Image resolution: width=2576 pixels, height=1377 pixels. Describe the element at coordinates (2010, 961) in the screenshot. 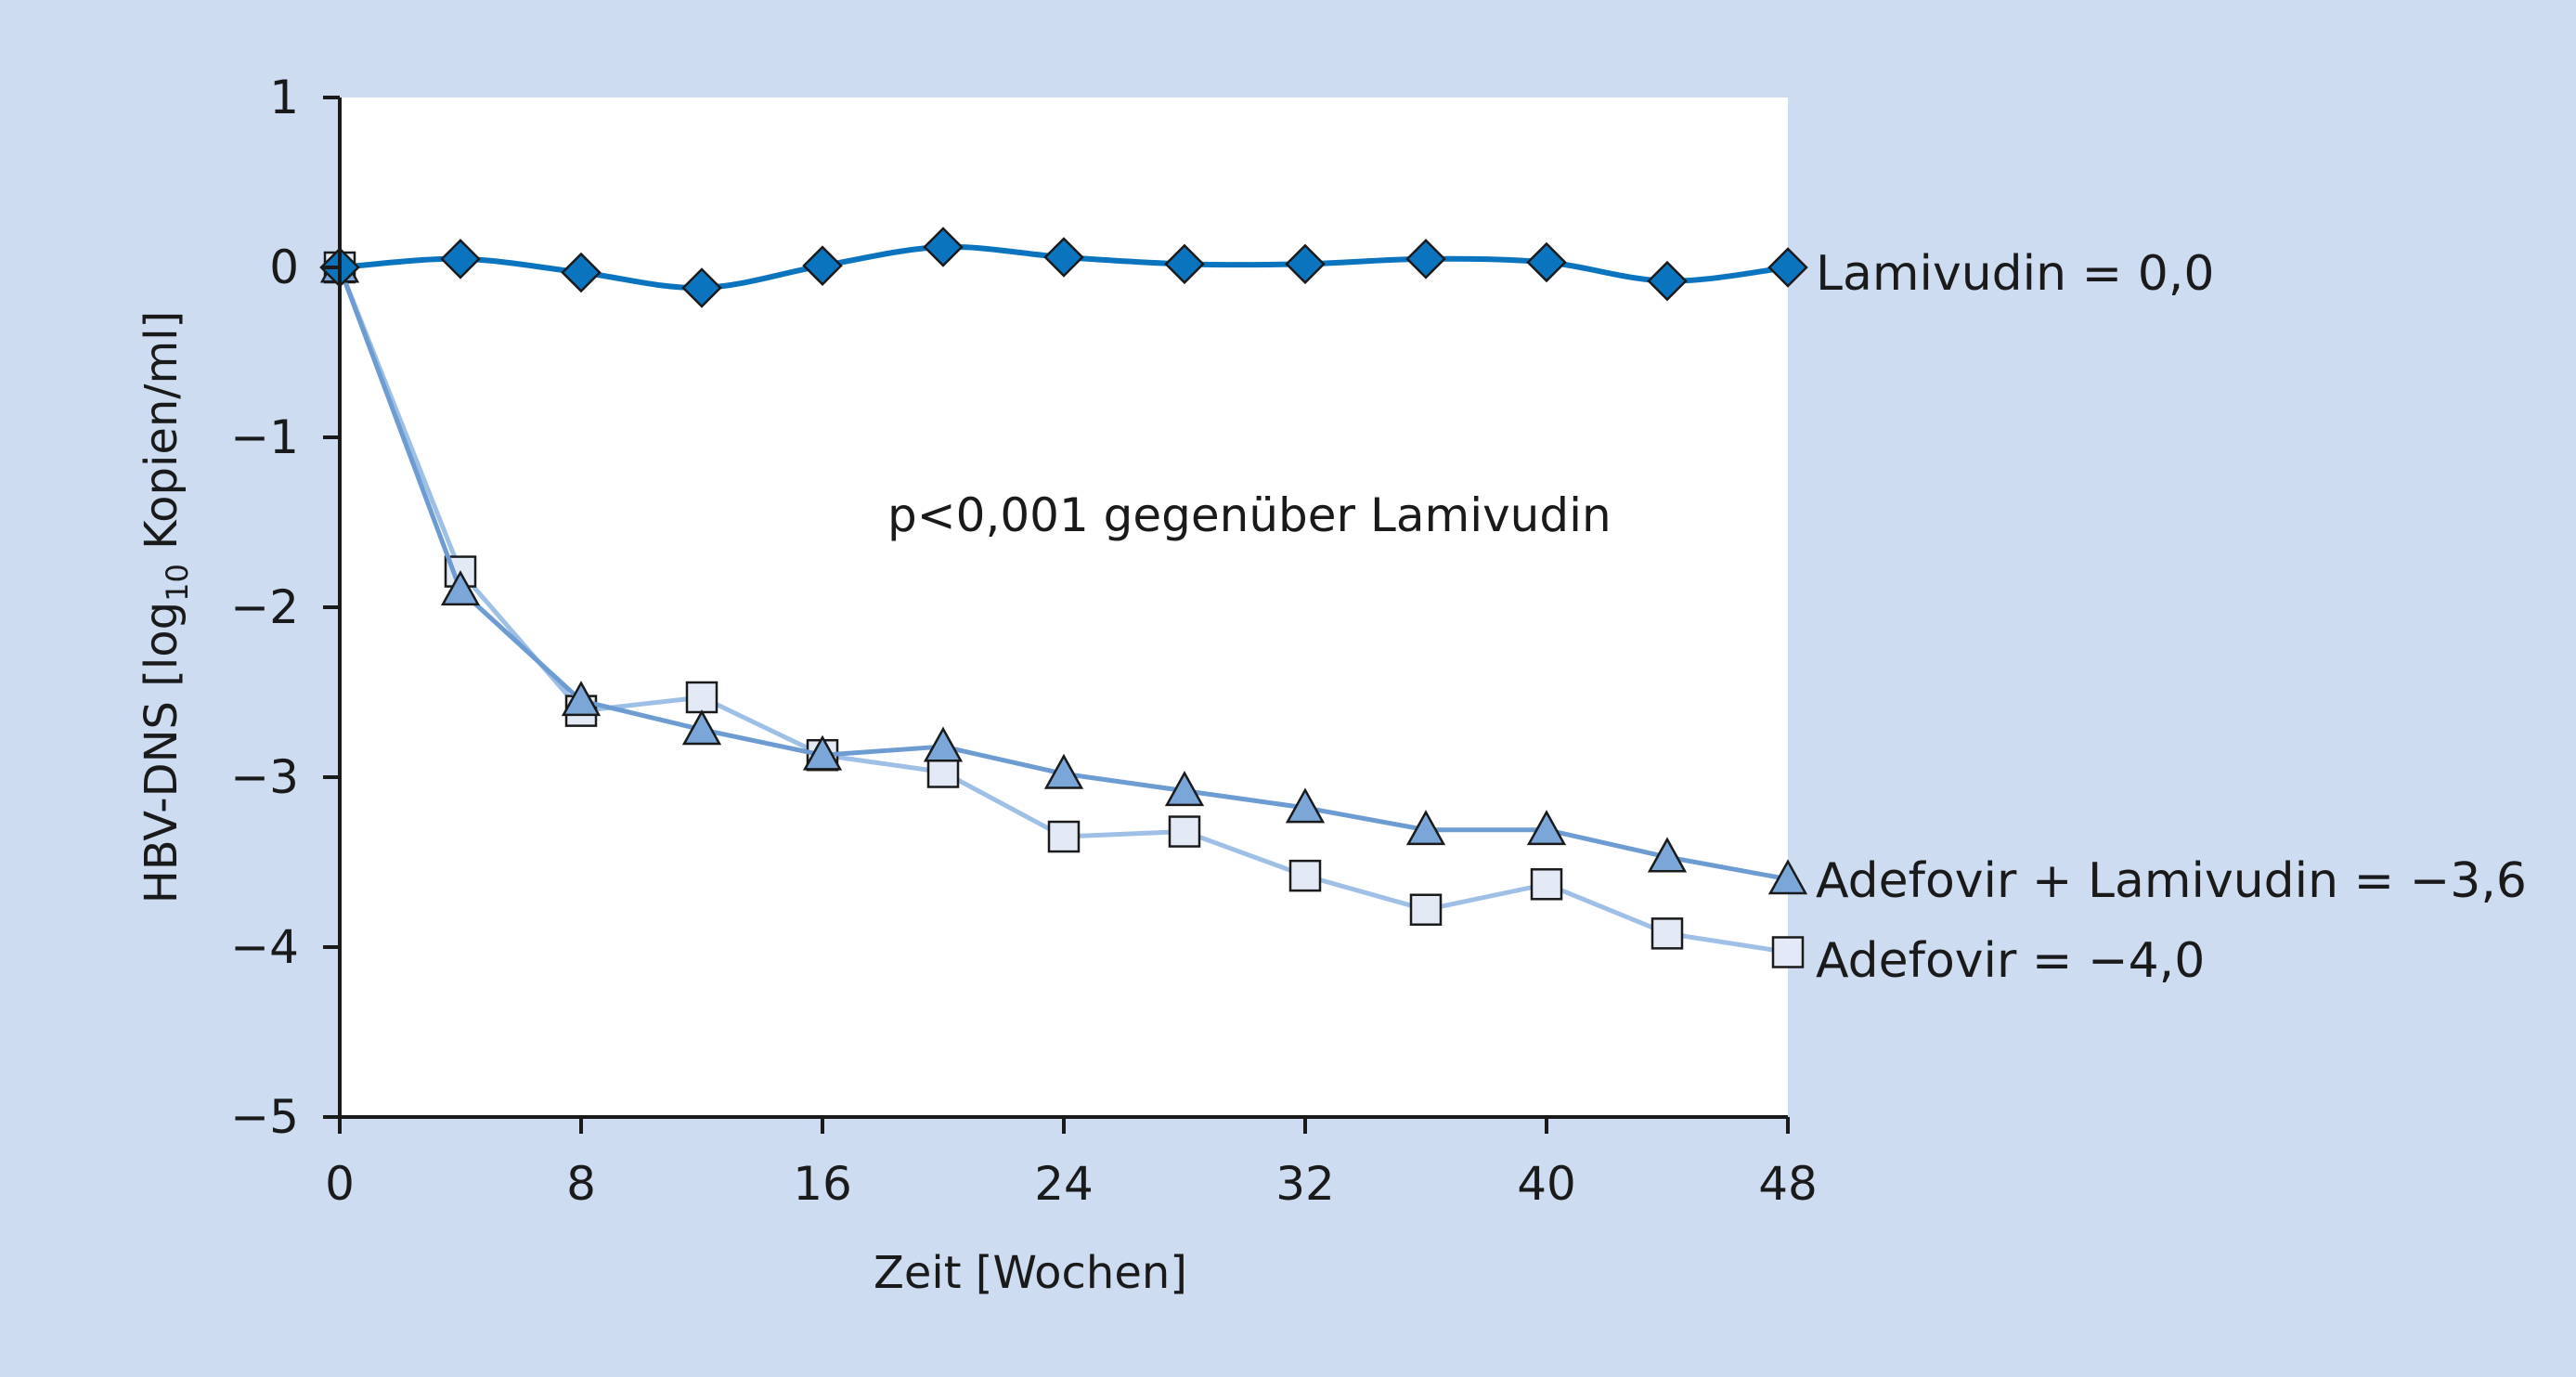

I see `legend-label-adefovir: Adefovir = −4,0` at that location.